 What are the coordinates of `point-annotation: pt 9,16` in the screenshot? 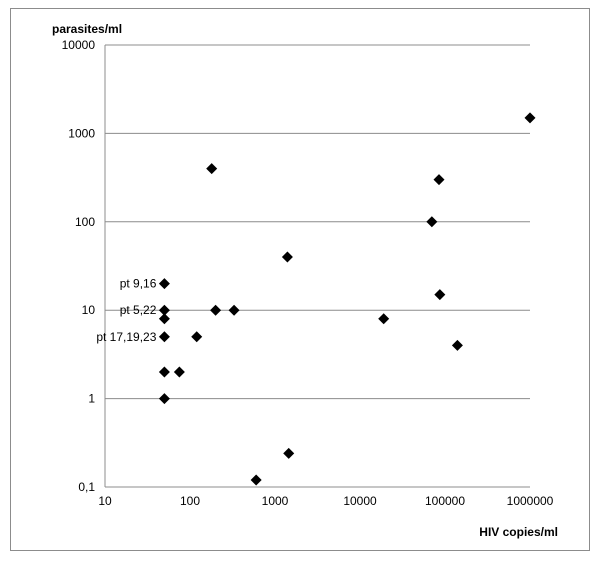 It's located at (138, 284).